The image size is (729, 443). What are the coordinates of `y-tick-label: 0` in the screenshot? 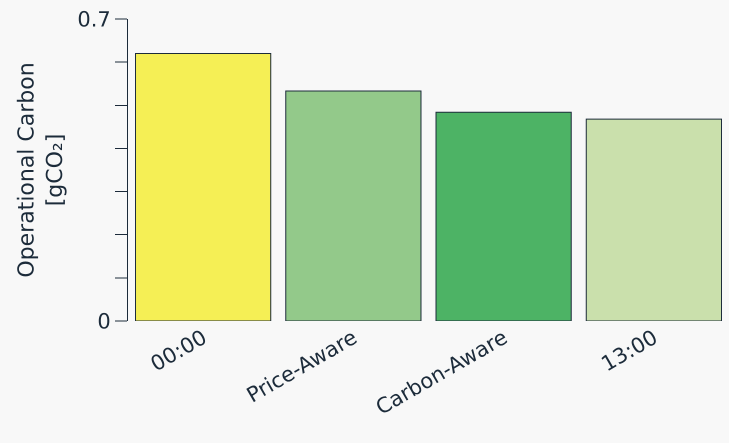 It's located at (104, 321).